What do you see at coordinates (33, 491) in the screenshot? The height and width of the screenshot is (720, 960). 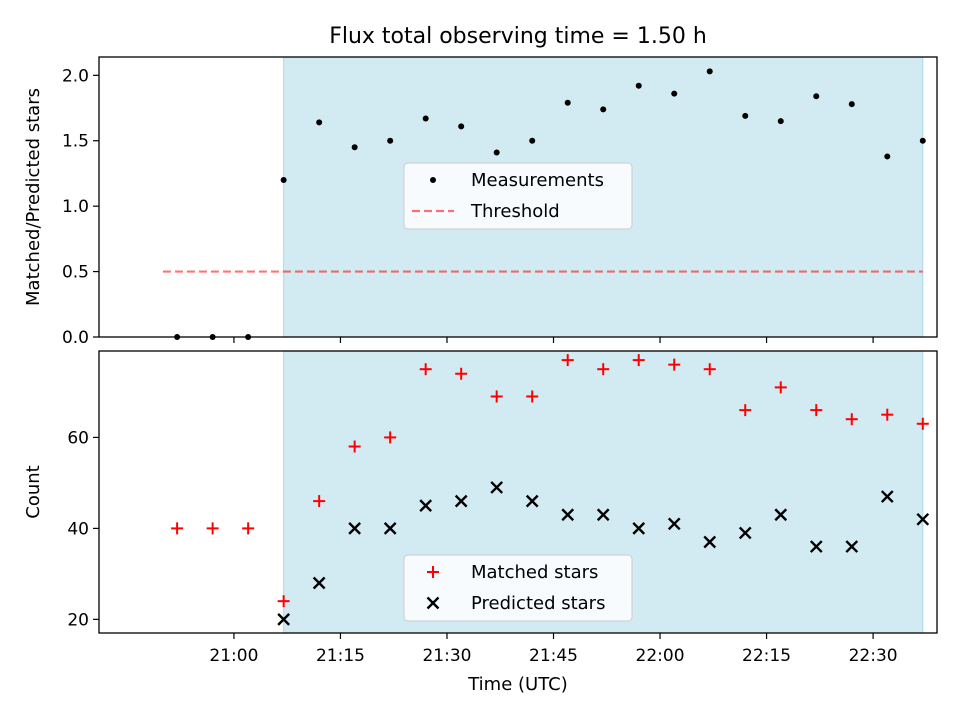 I see `y-axis-label: Count` at bounding box center [33, 491].